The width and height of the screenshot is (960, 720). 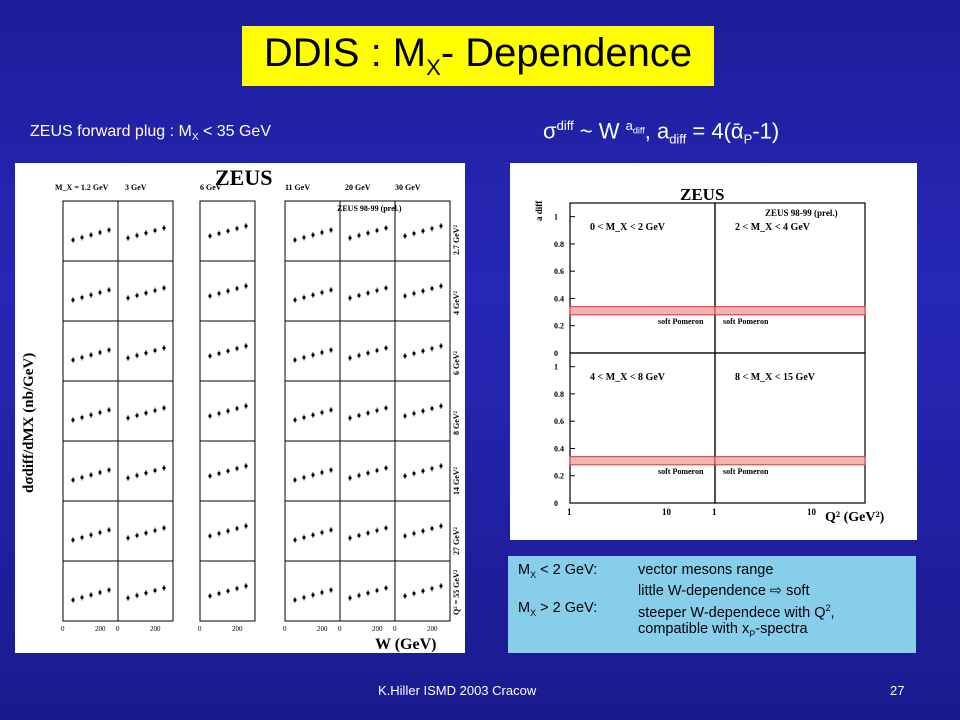 I want to click on q2-label: 27 GeV², so click(x=456, y=540).